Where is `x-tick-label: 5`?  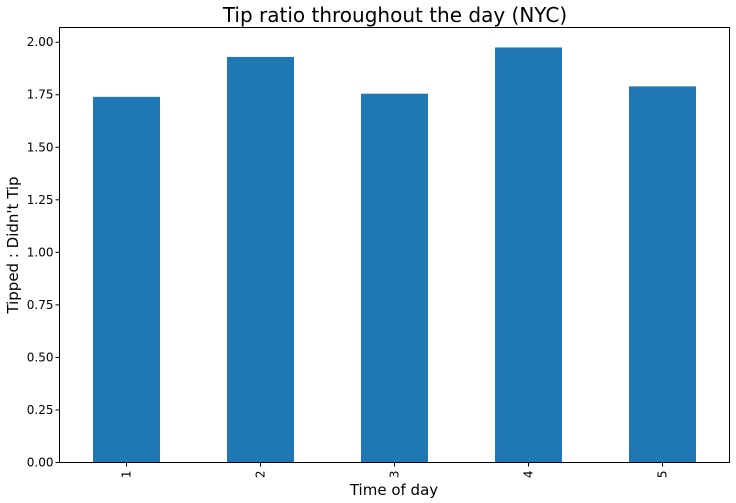
x-tick-label: 5 is located at coordinates (663, 475).